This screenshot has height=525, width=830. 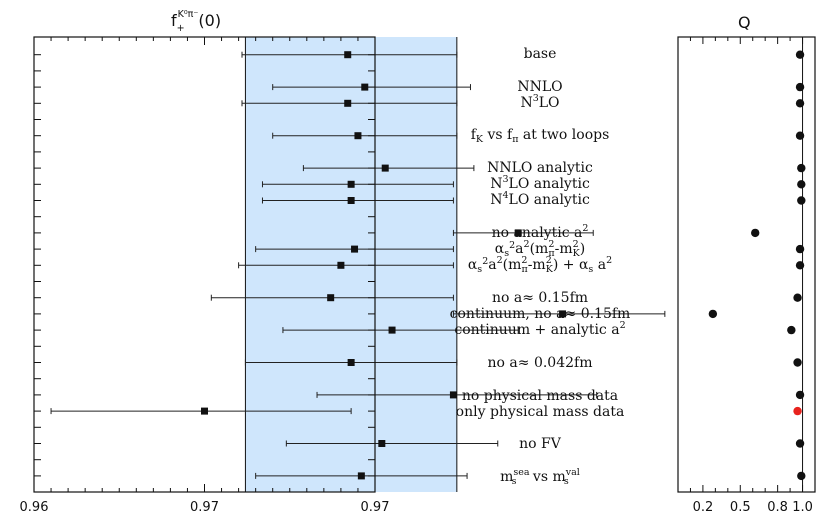 I want to click on x-tick-label: 0.96, so click(x=34, y=507).